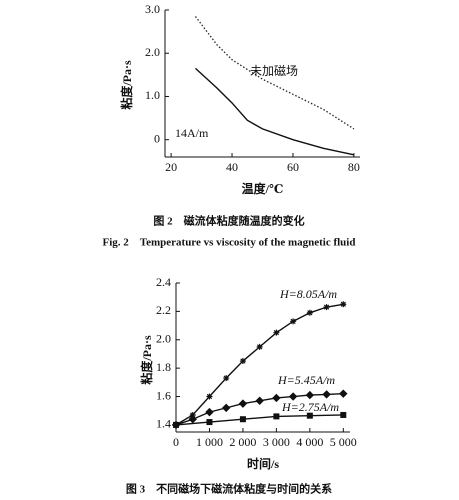 Image resolution: width=459 pixels, height=500 pixels. I want to click on x-tick-label: 2 000, so click(242, 442).